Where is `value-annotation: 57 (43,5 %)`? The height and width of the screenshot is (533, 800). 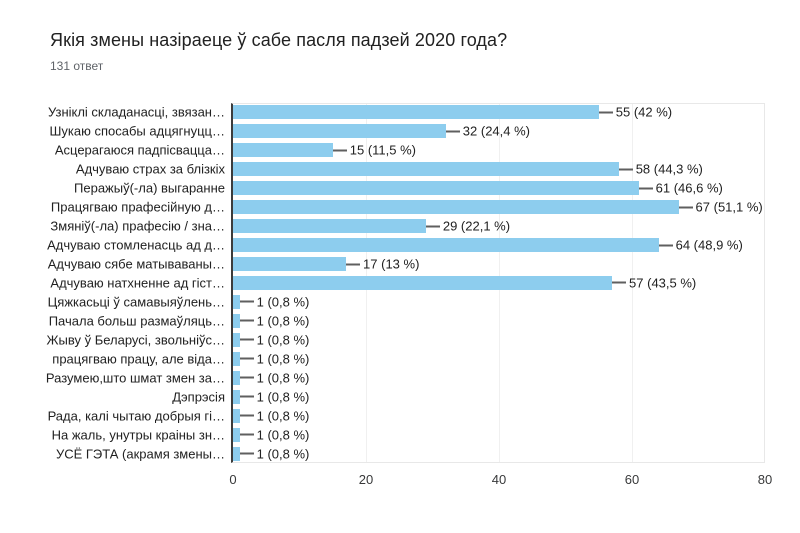
value-annotation: 57 (43,5 %) is located at coordinates (654, 282).